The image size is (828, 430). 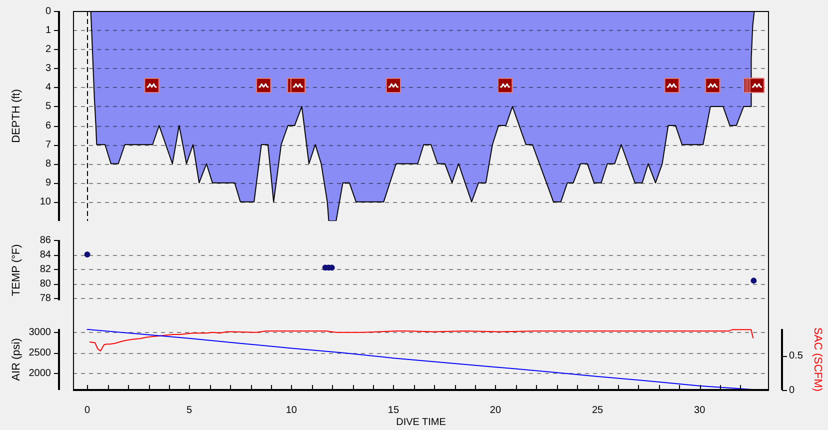 What do you see at coordinates (48, 106) in the screenshot?
I see `y-tick-label: 5` at bounding box center [48, 106].